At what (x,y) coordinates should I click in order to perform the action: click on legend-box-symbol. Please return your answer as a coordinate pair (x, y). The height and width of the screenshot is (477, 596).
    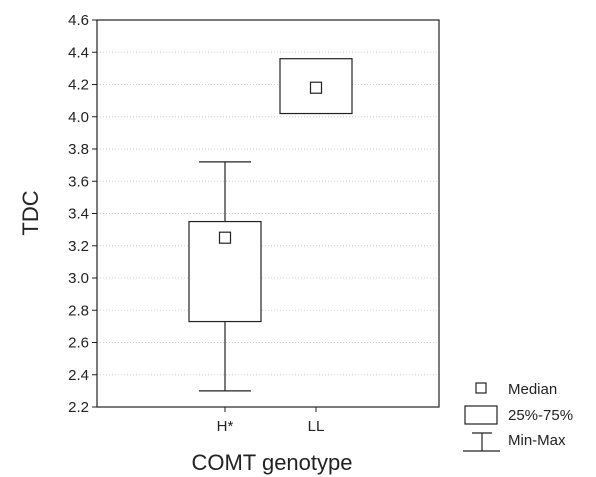
    Looking at the image, I should click on (481, 415).